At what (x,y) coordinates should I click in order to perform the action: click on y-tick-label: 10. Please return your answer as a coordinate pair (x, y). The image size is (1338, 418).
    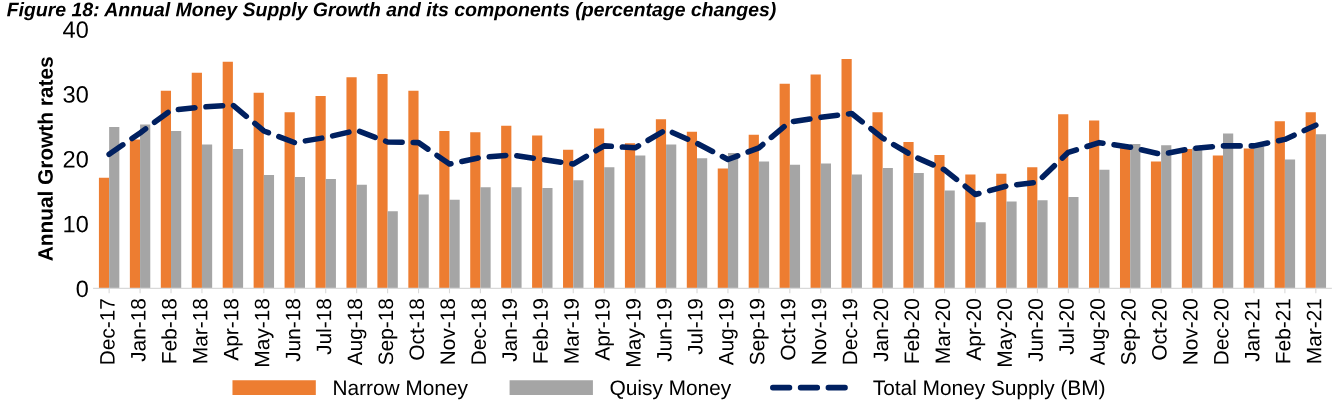
    Looking at the image, I should click on (76, 224).